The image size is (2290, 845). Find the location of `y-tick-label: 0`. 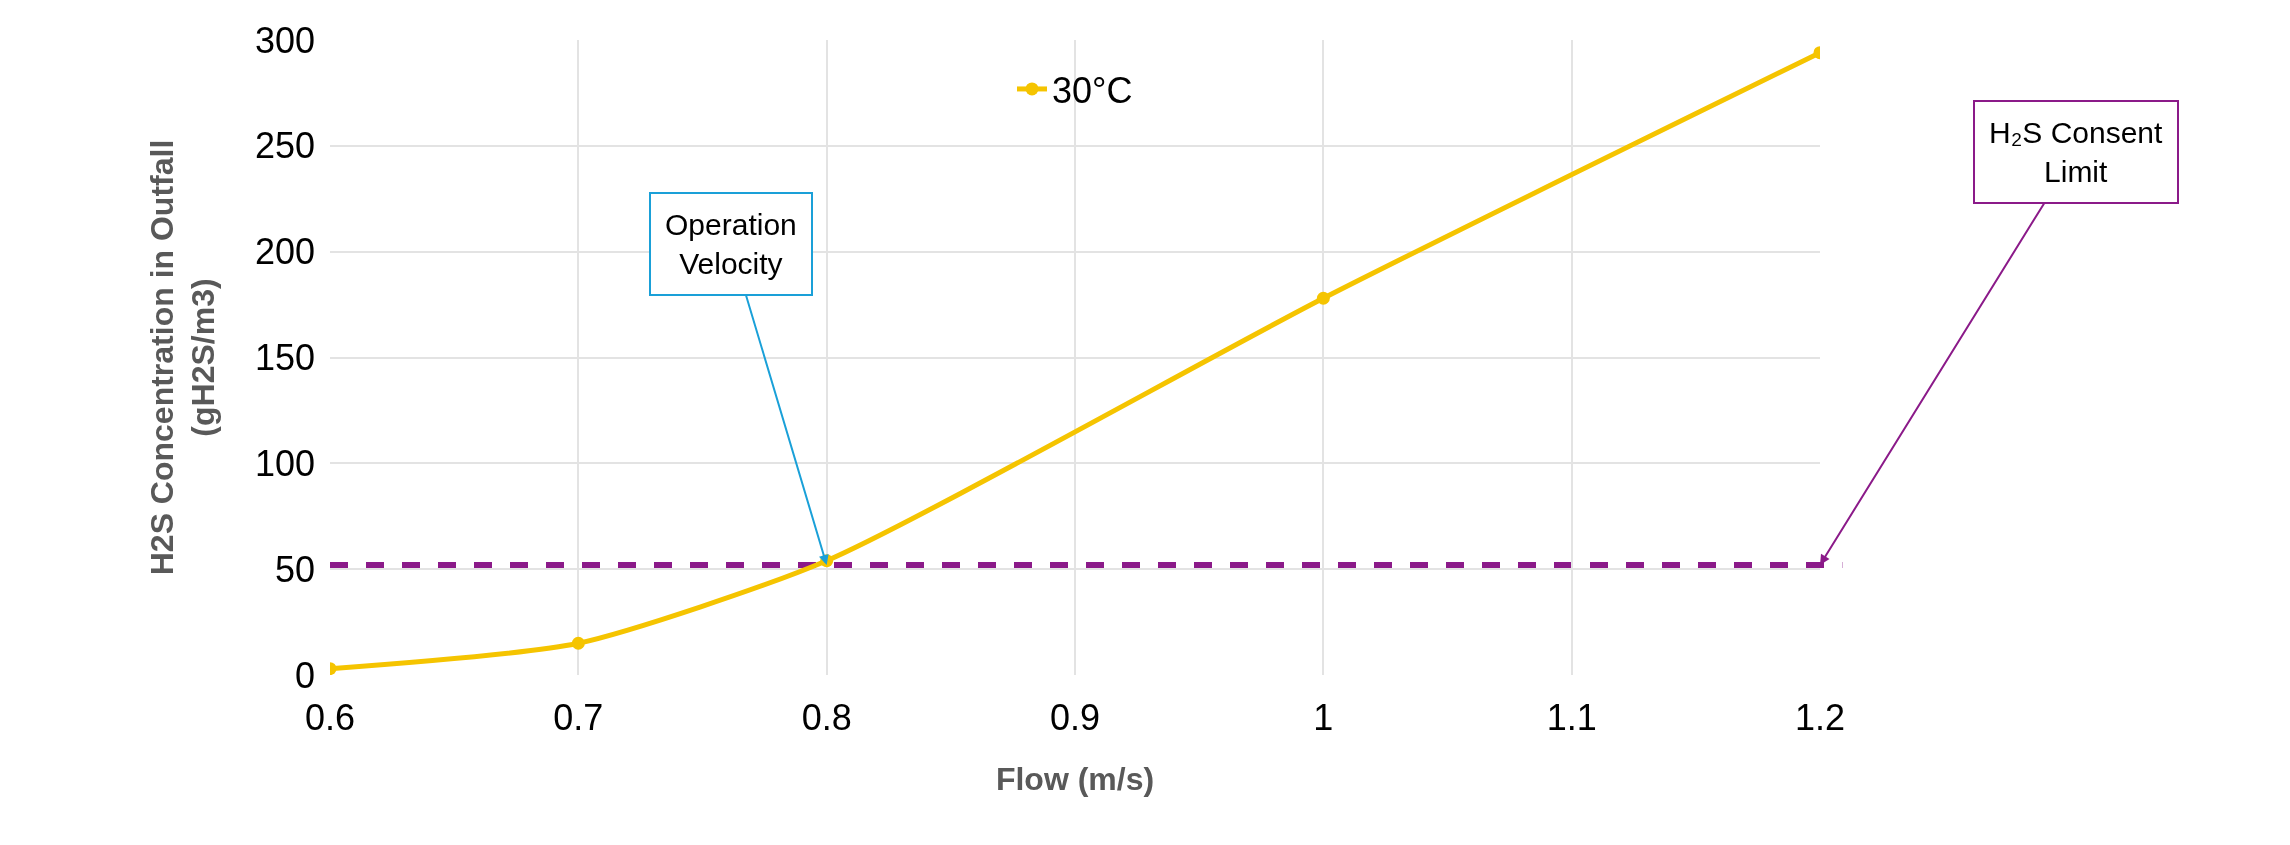

y-tick-label: 0 is located at coordinates (304, 675).